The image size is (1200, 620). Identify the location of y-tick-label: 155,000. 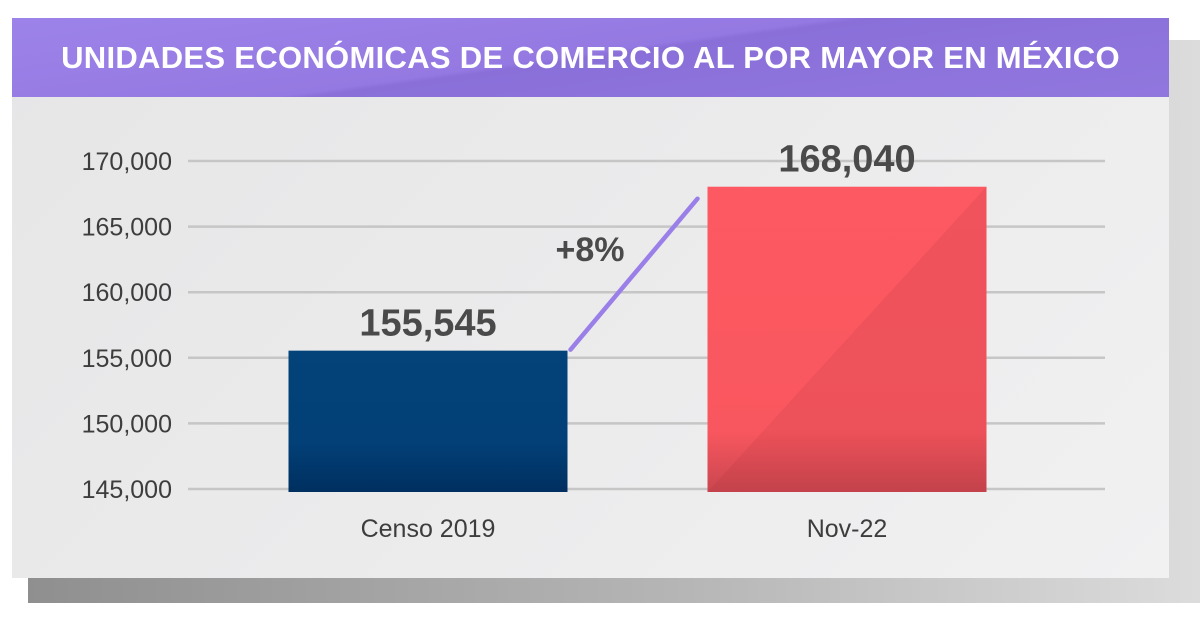
(127, 359).